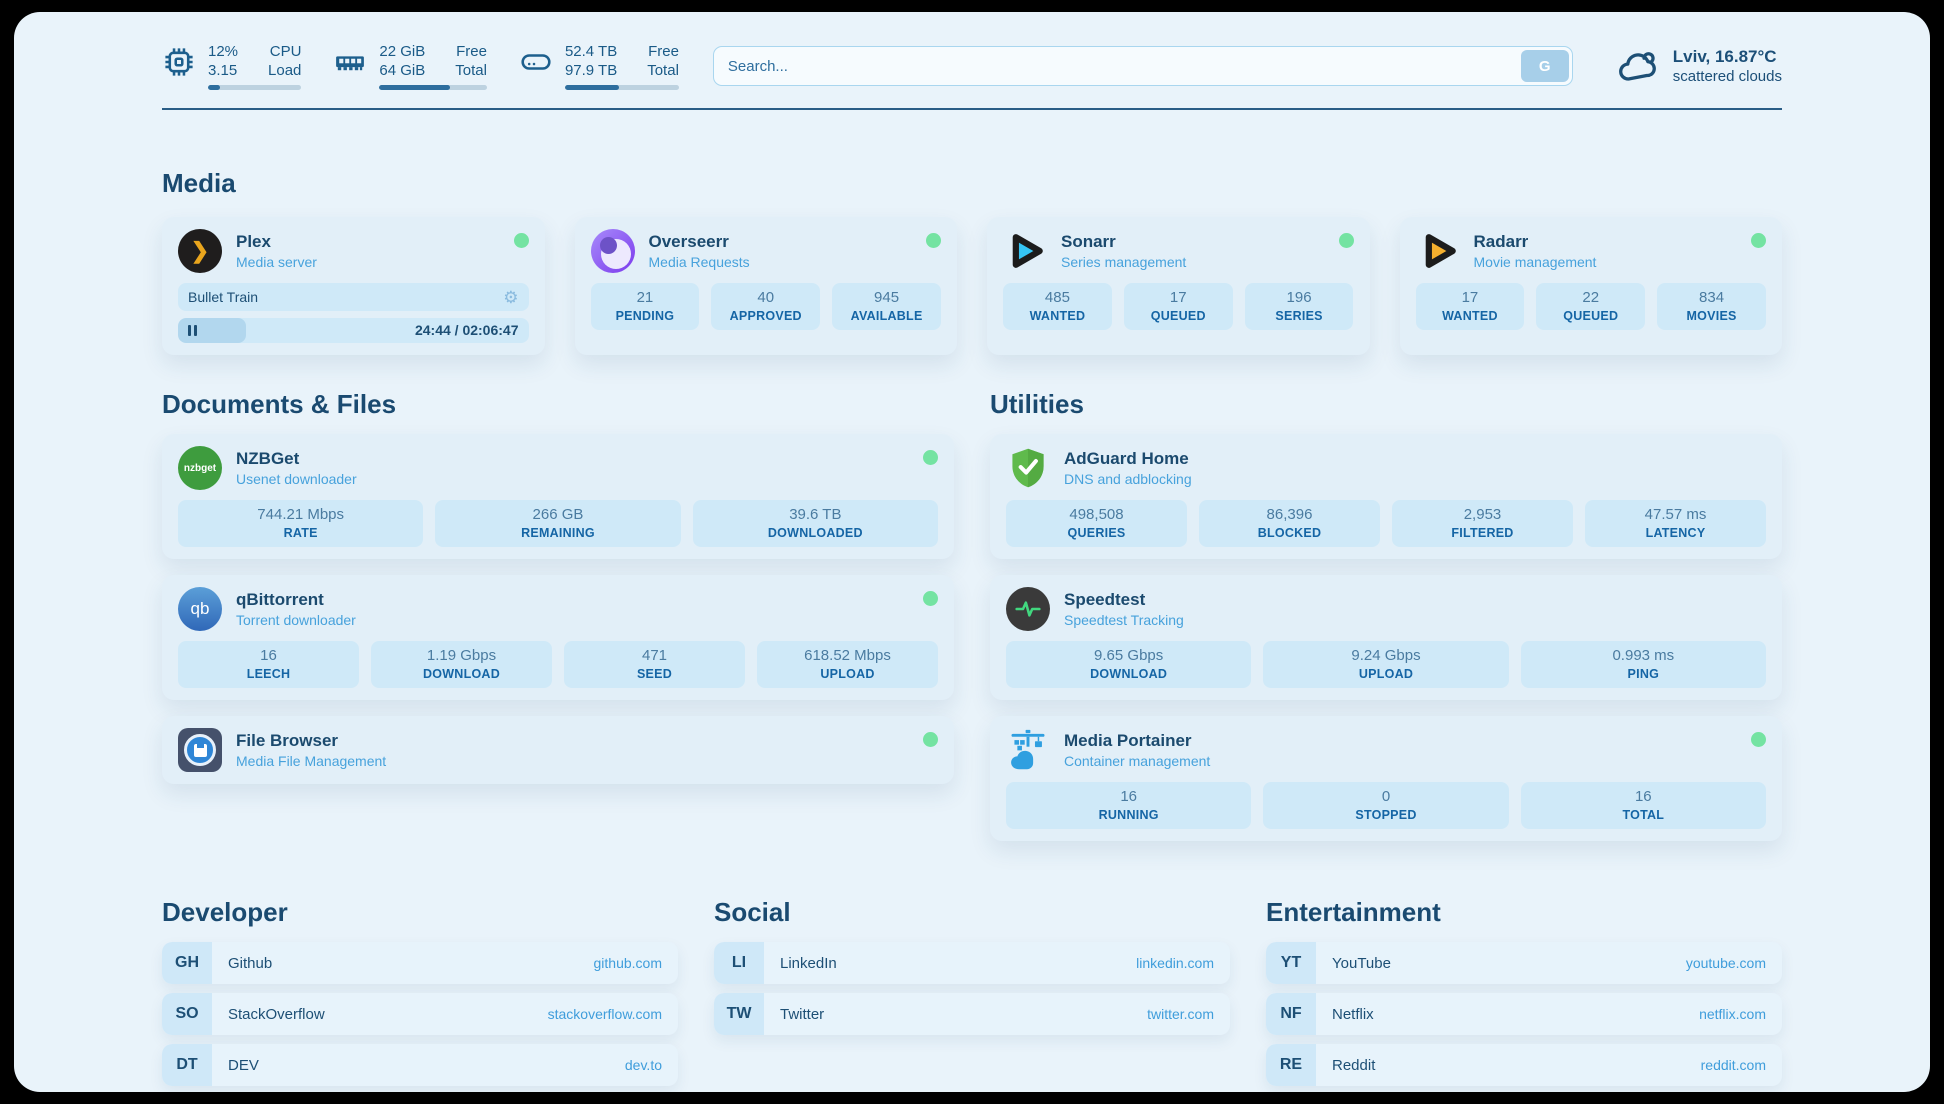 The height and width of the screenshot is (1104, 1944). I want to click on sonarr-icon, so click(1025, 251).